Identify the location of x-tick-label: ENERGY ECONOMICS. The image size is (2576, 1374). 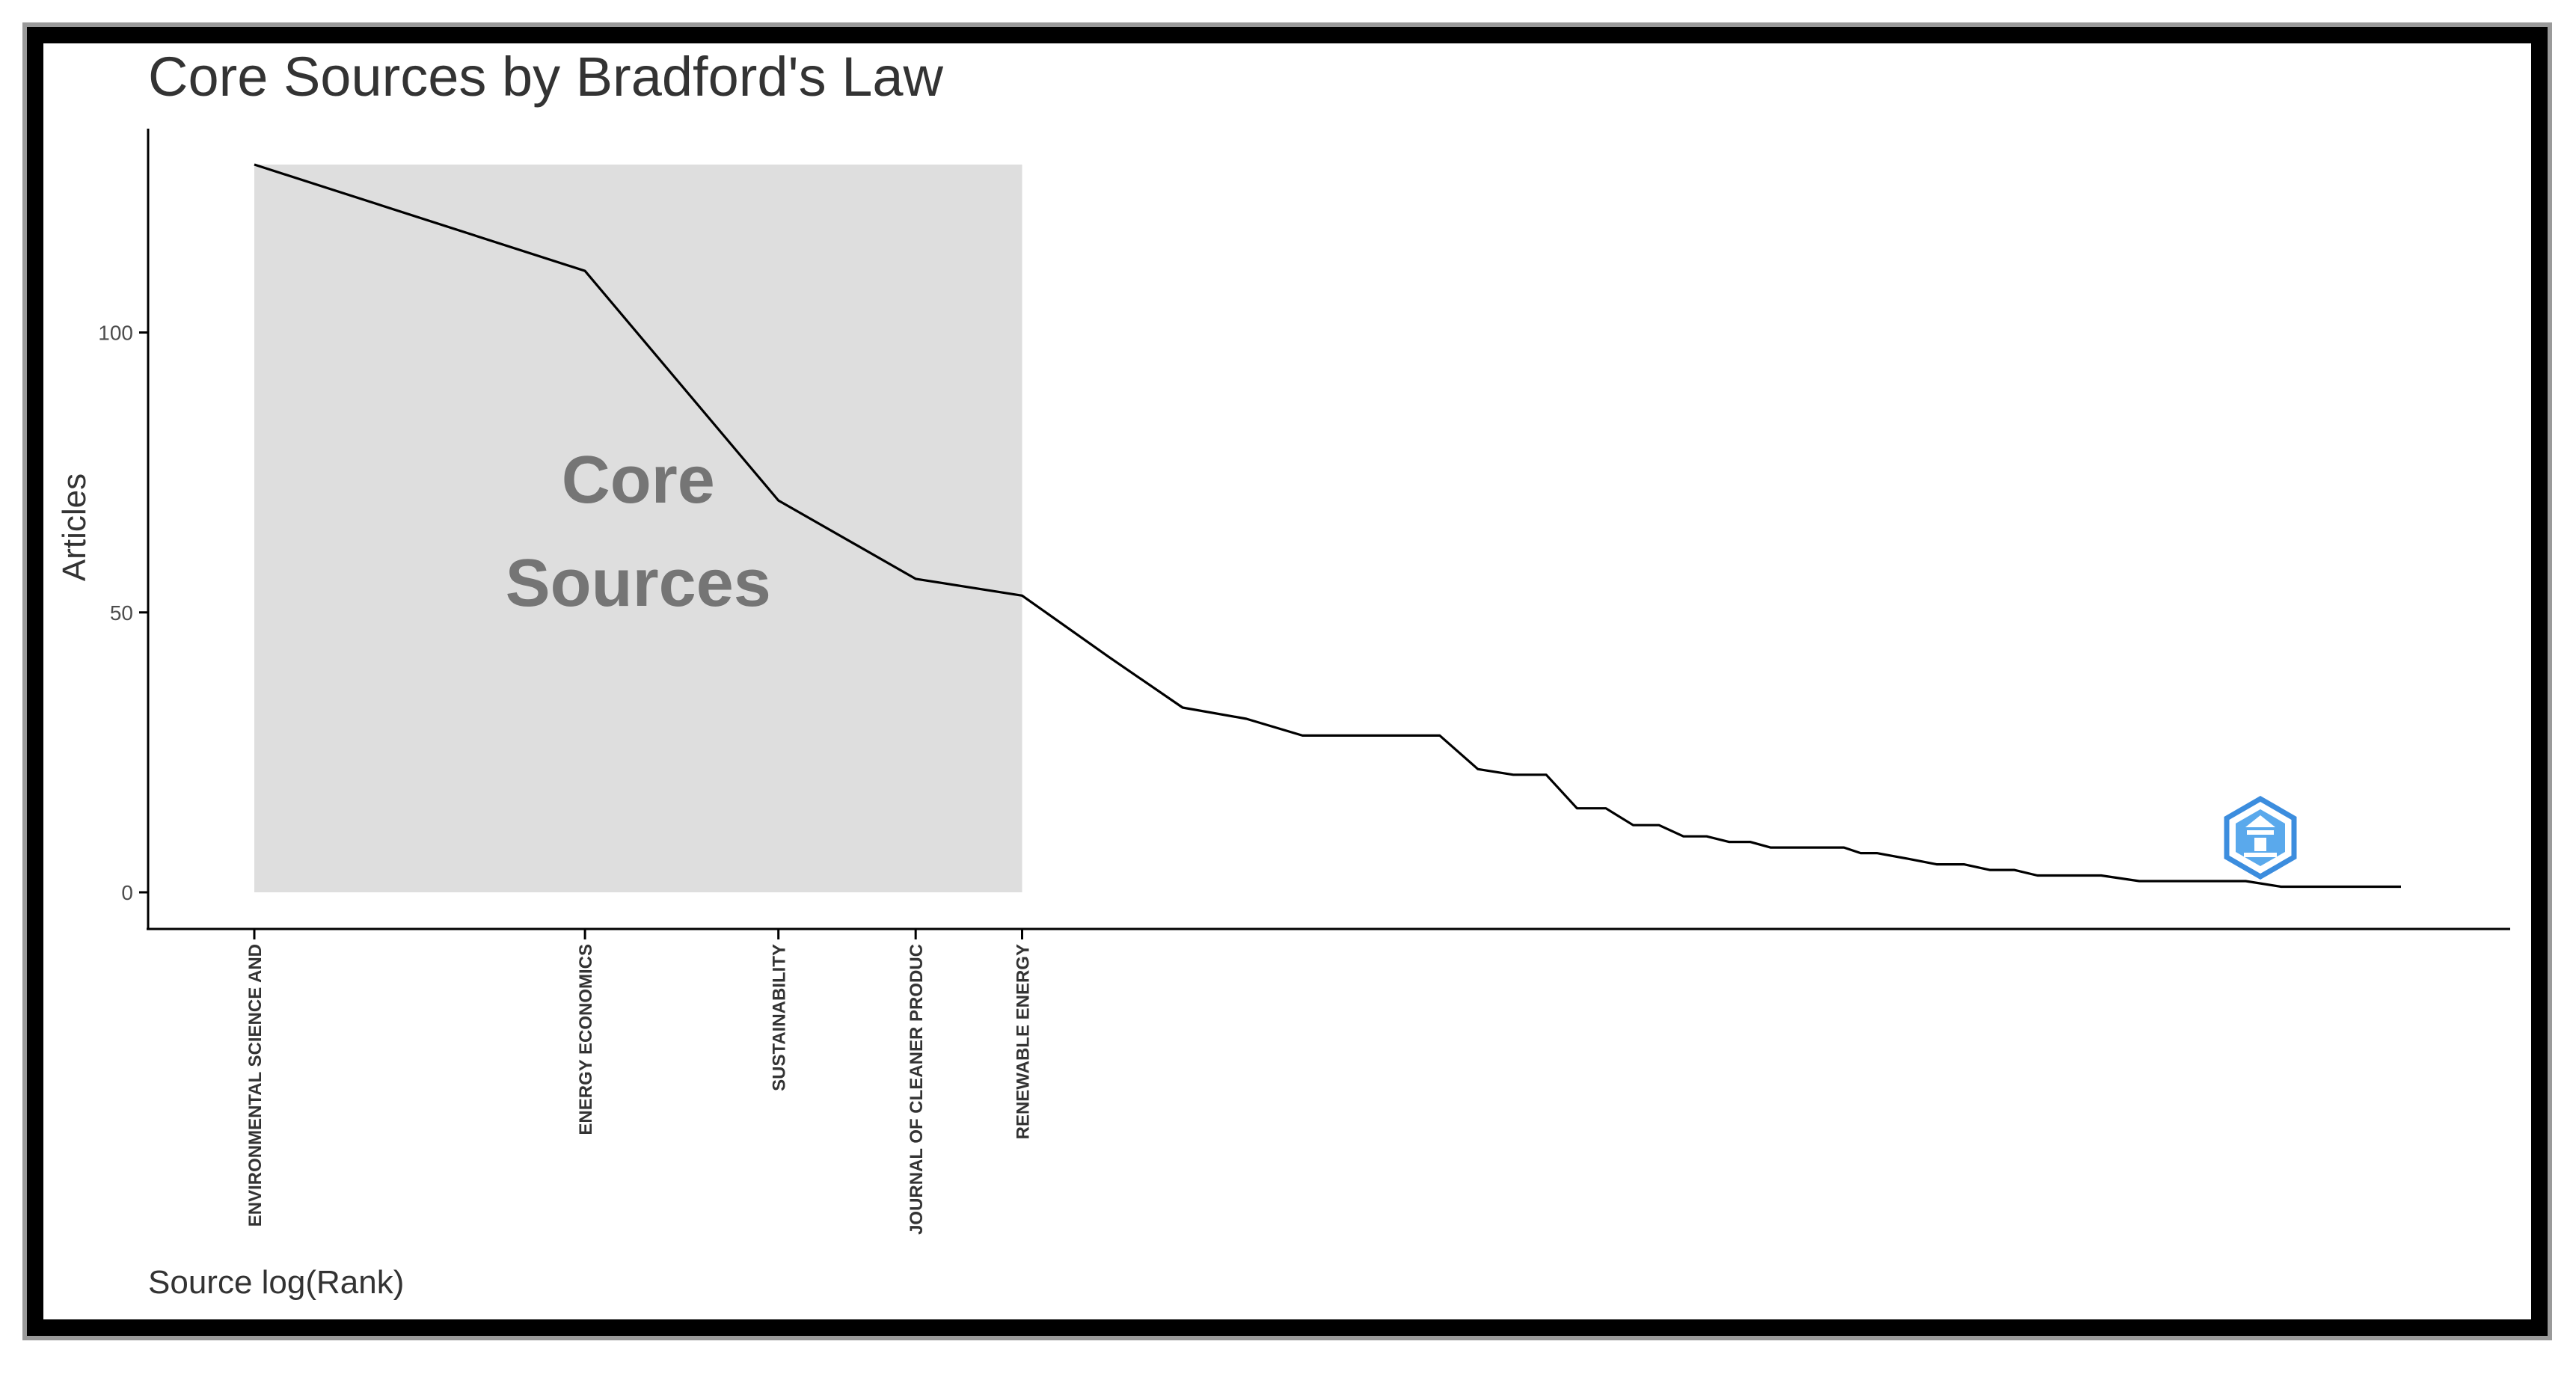
(586, 1039).